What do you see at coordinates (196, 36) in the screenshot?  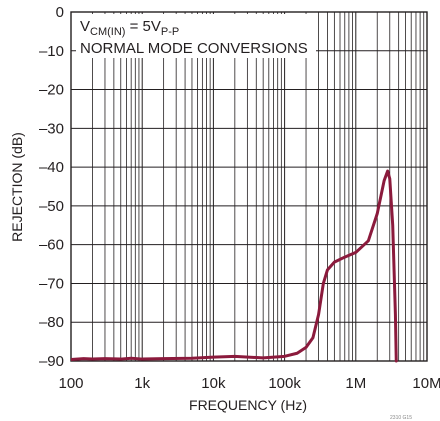 I see `annotation-background` at bounding box center [196, 36].